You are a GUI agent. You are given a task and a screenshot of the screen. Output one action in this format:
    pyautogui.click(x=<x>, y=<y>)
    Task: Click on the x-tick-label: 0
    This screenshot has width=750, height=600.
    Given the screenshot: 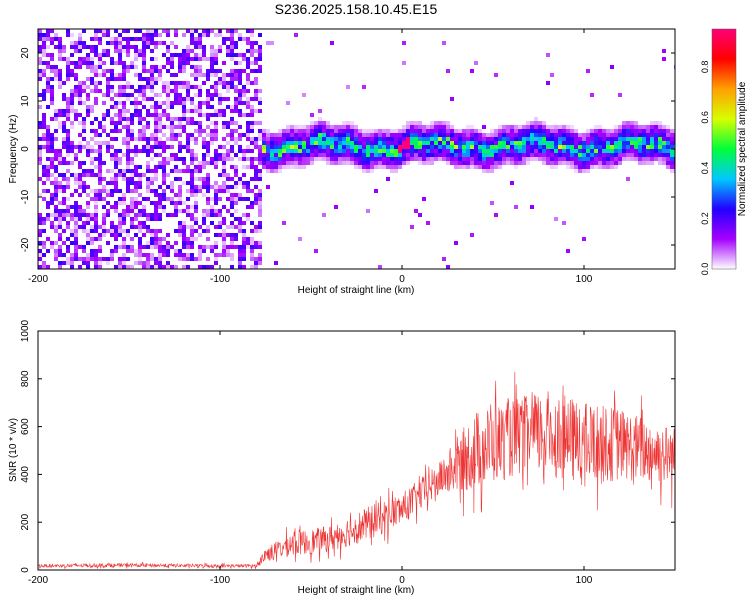 What is the action you would take?
    pyautogui.click(x=402, y=580)
    